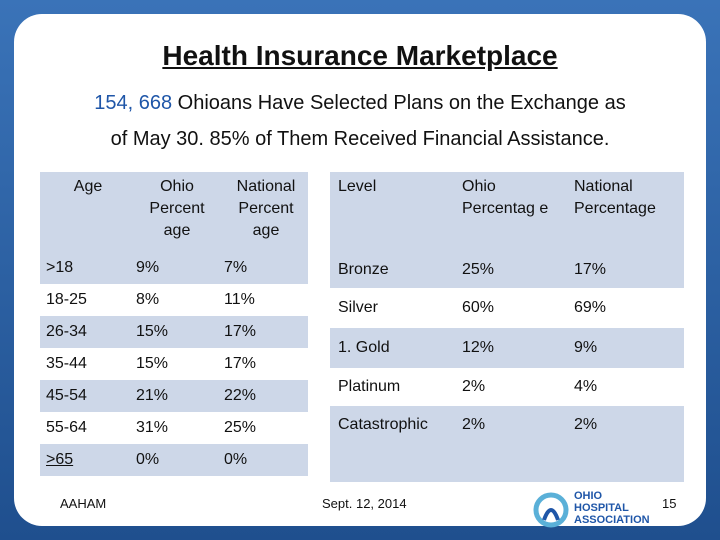 This screenshot has width=720, height=540. Describe the element at coordinates (85, 212) in the screenshot. I see `age-header-age: Age` at that location.